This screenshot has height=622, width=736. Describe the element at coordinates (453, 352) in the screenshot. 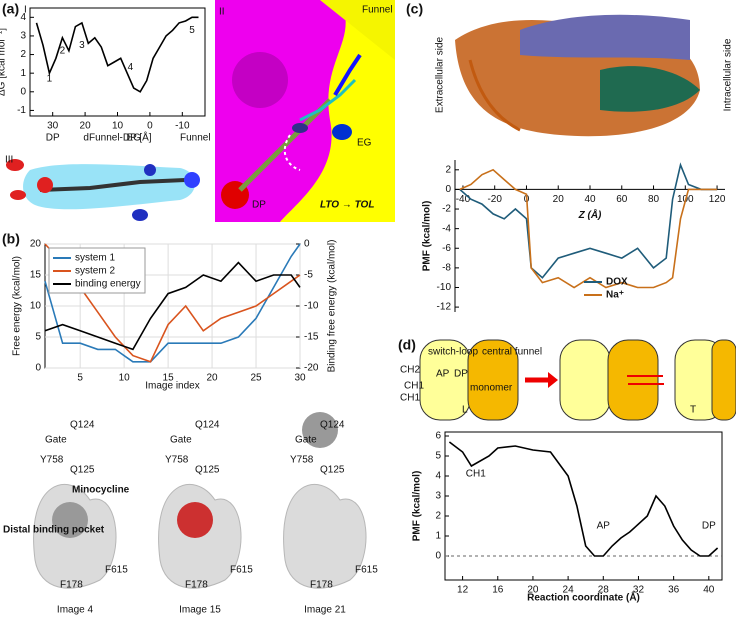

I see `schematic-label: switch-loop` at that location.